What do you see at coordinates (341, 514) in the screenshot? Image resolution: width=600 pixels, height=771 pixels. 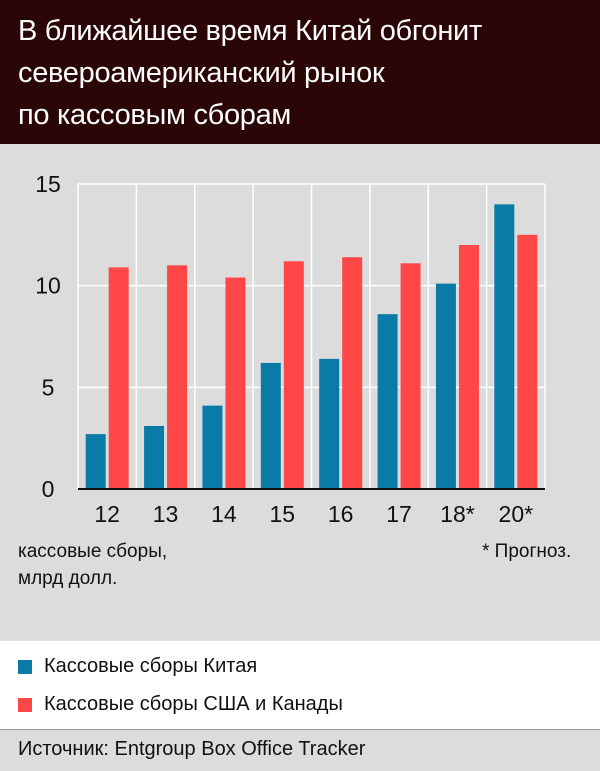 I see `x-tick-label: 16` at bounding box center [341, 514].